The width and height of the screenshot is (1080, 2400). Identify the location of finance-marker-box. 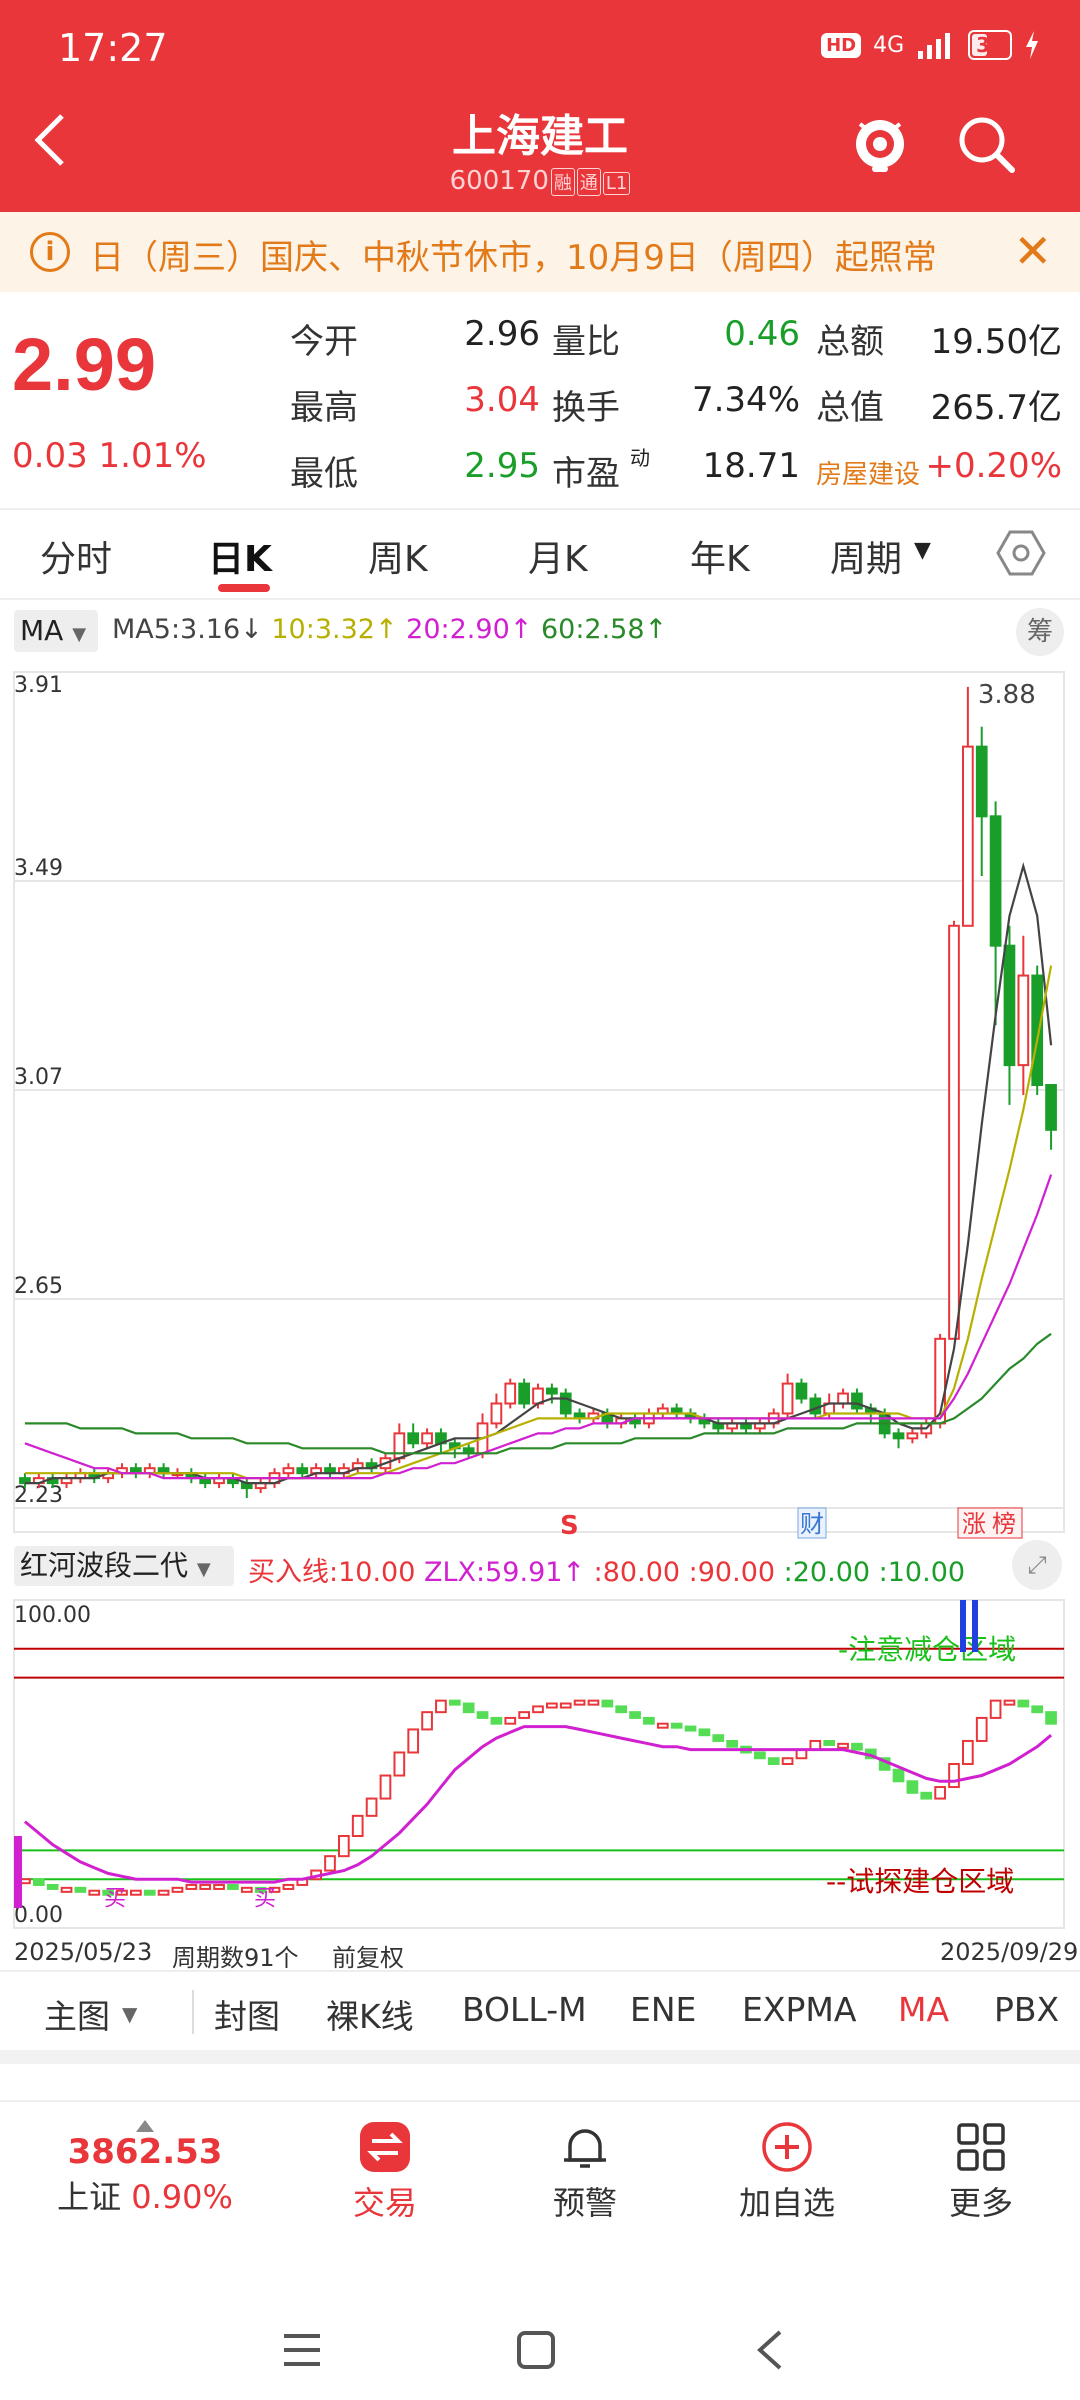
(812, 1523).